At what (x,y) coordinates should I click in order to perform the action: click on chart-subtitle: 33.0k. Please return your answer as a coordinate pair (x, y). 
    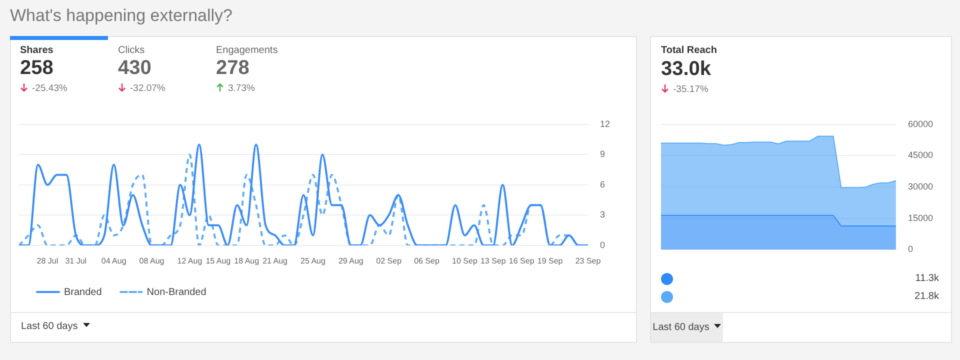
    Looking at the image, I should click on (686, 69).